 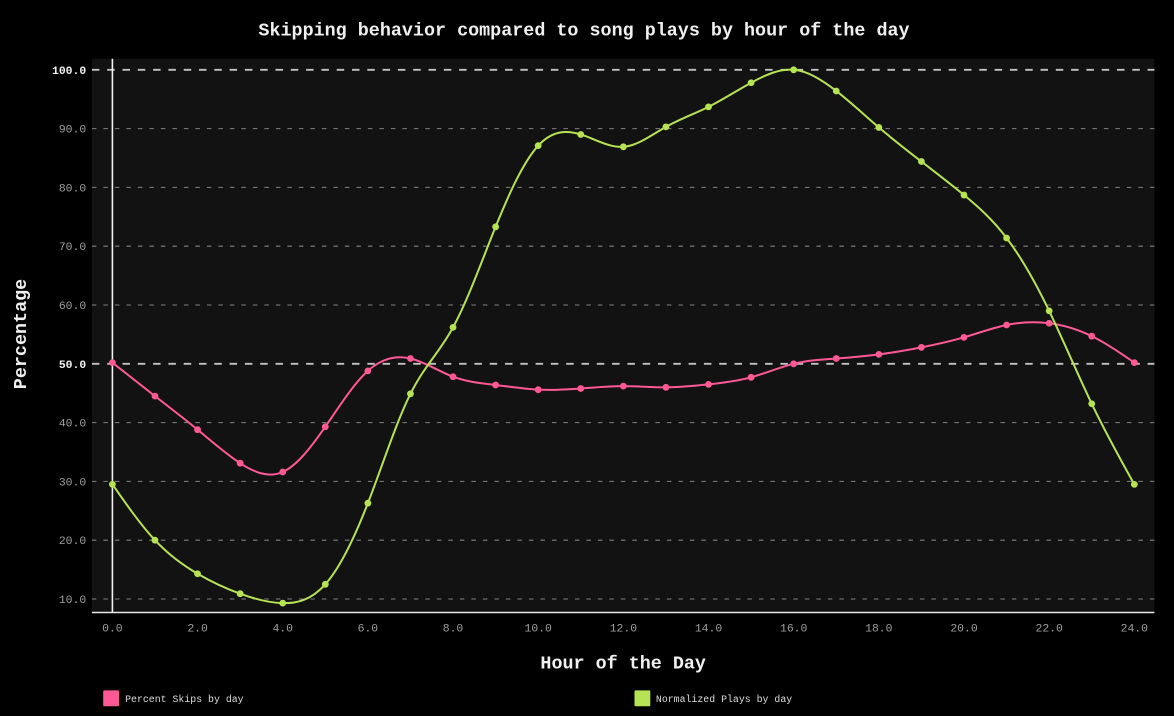 What do you see at coordinates (453, 629) in the screenshot?
I see `svg-text: 8.0` at bounding box center [453, 629].